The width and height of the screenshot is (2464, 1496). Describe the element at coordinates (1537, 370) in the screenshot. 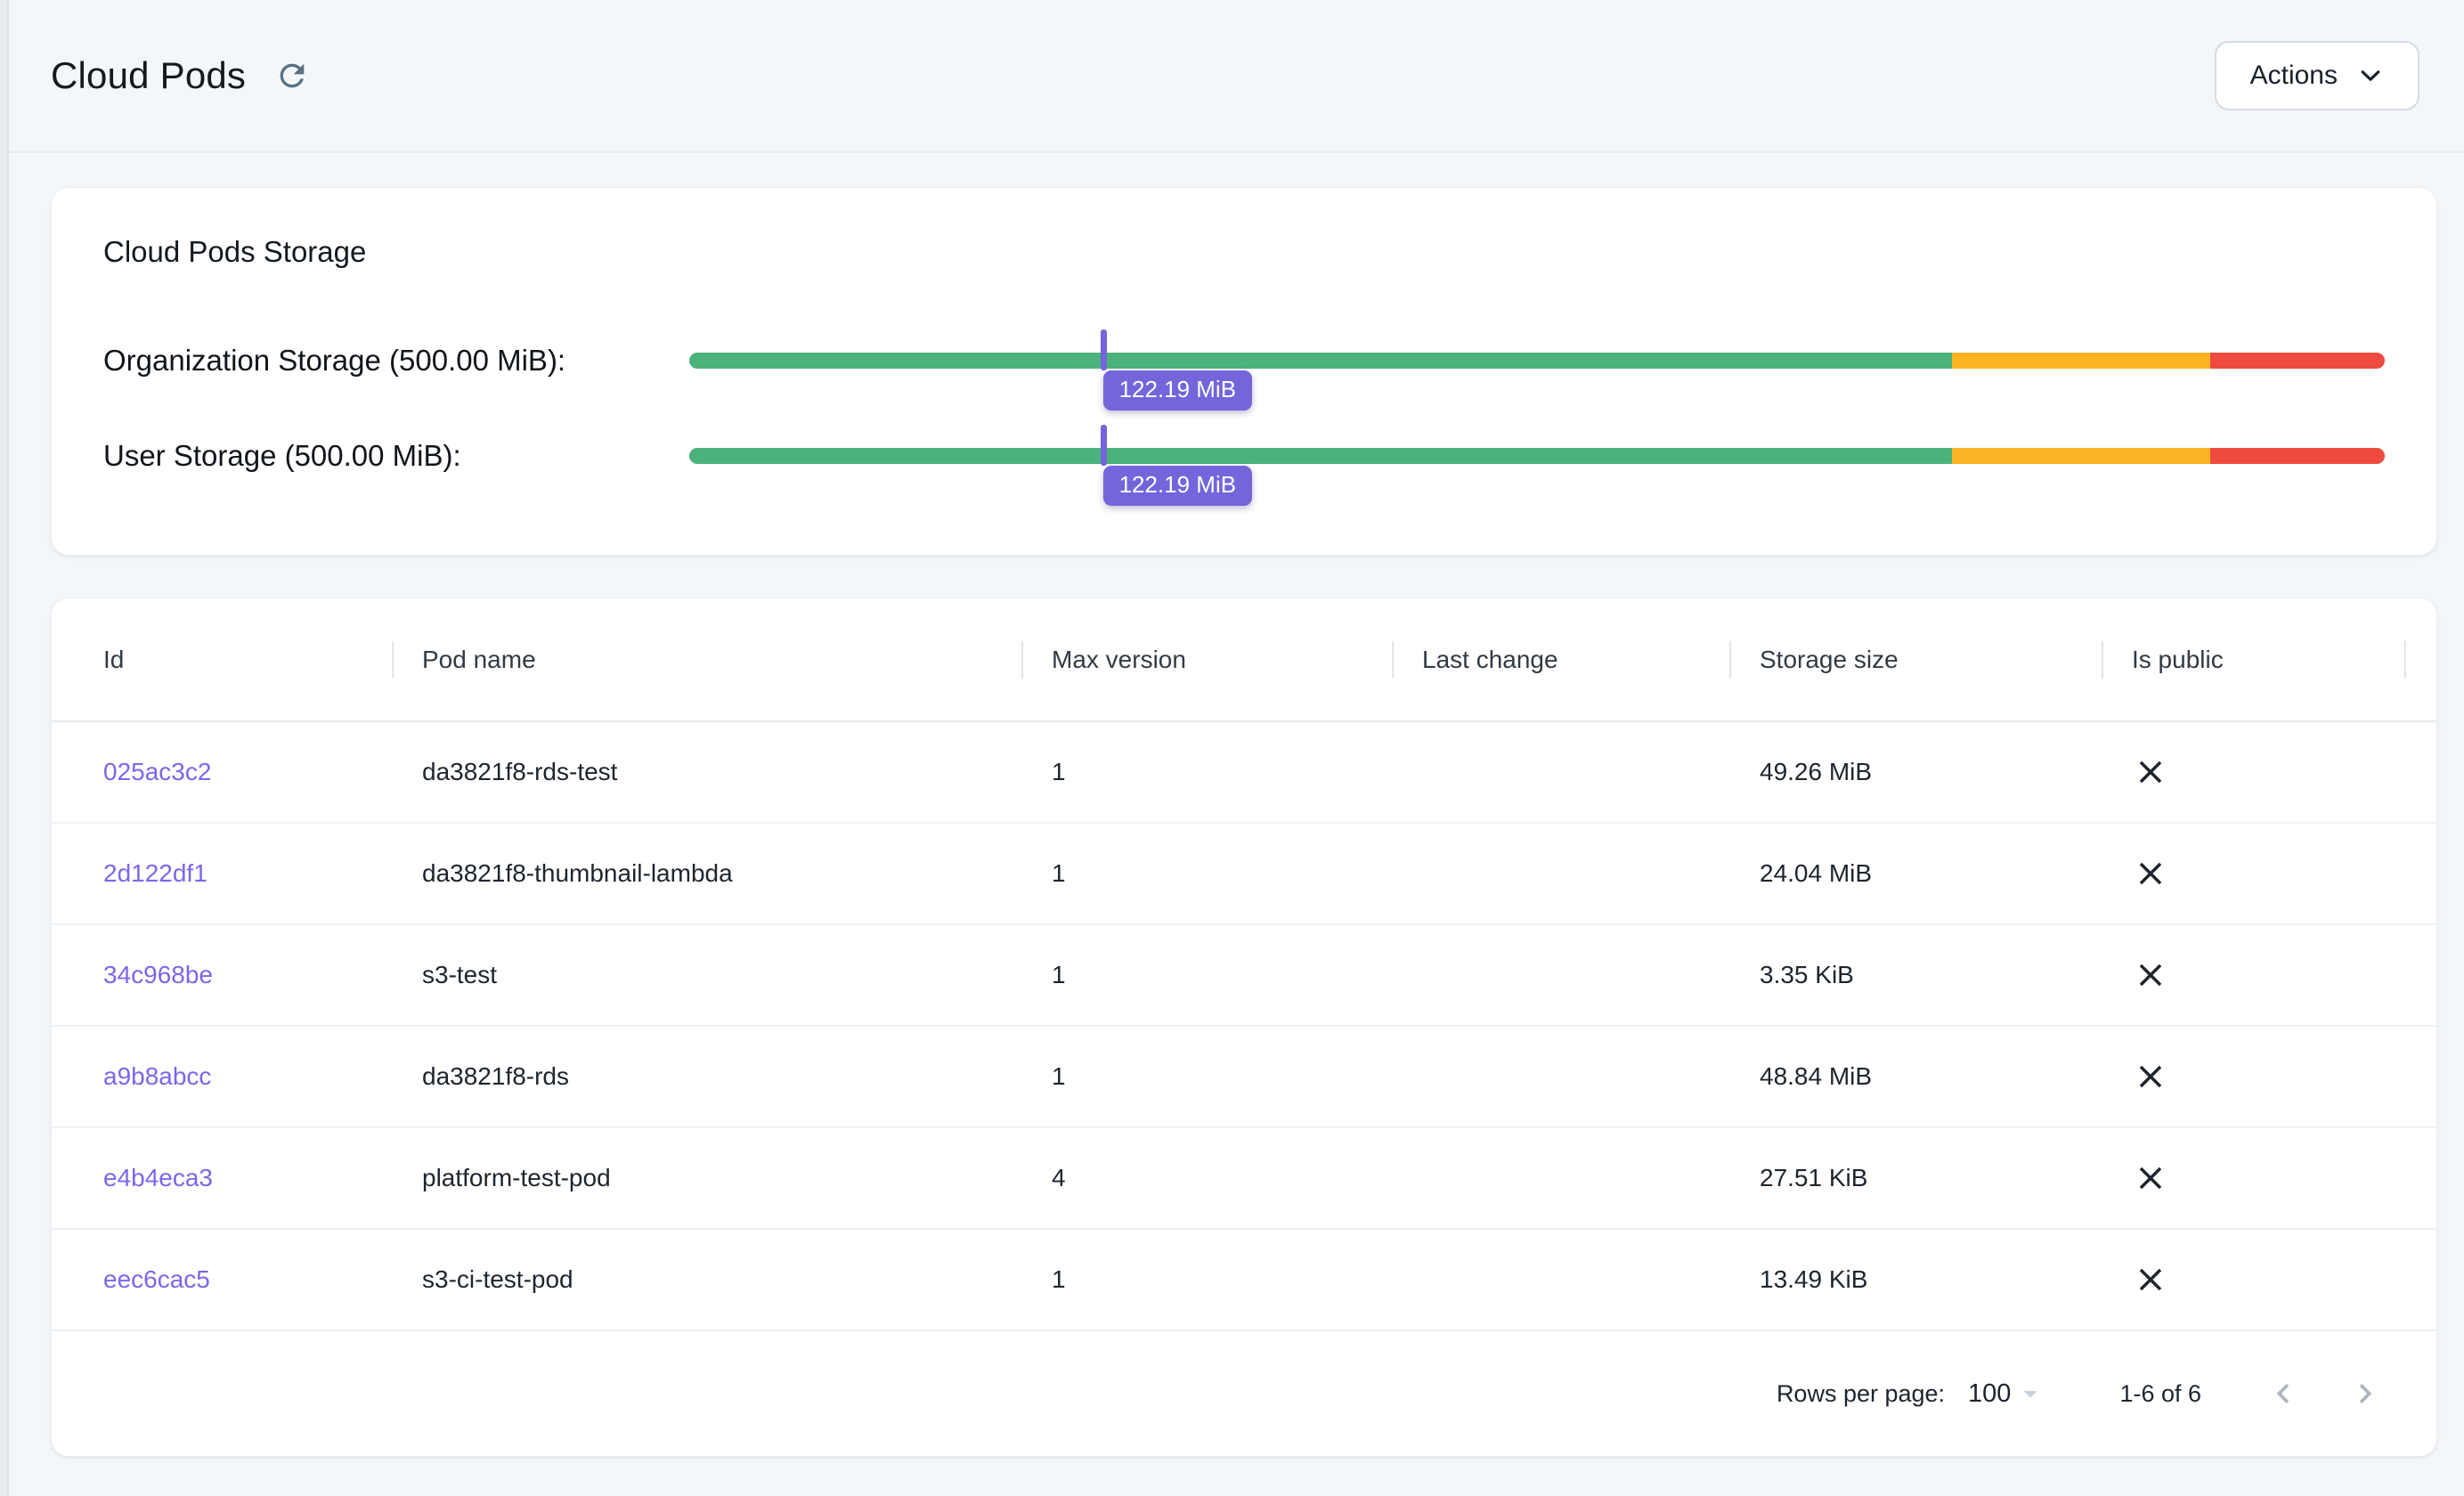

I see `organization-storage-bar: 122.19 MiB` at that location.